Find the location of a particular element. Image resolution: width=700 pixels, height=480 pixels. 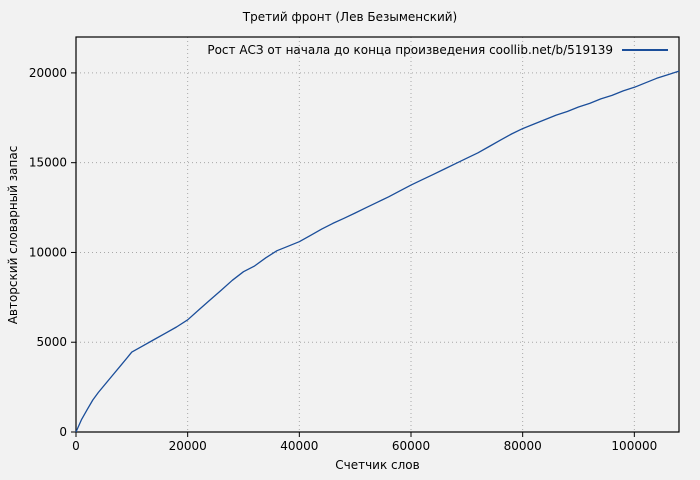

chart-title: Третий фронт (Лев Безыменский) is located at coordinates (350, 17).